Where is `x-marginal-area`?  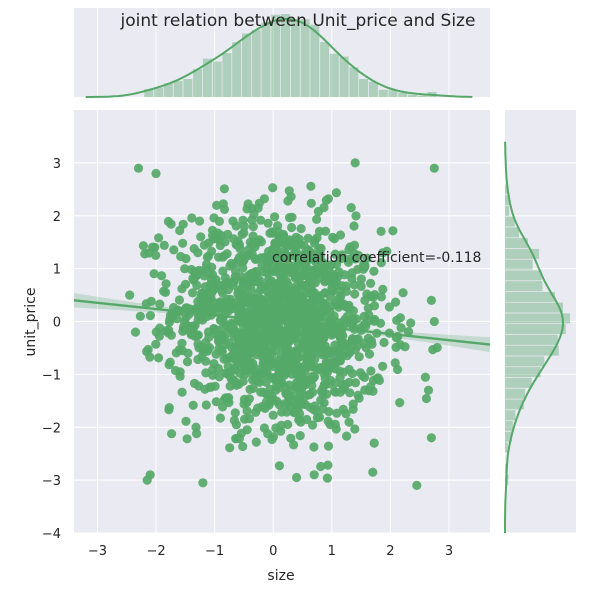
x-marginal-area is located at coordinates (282, 52).